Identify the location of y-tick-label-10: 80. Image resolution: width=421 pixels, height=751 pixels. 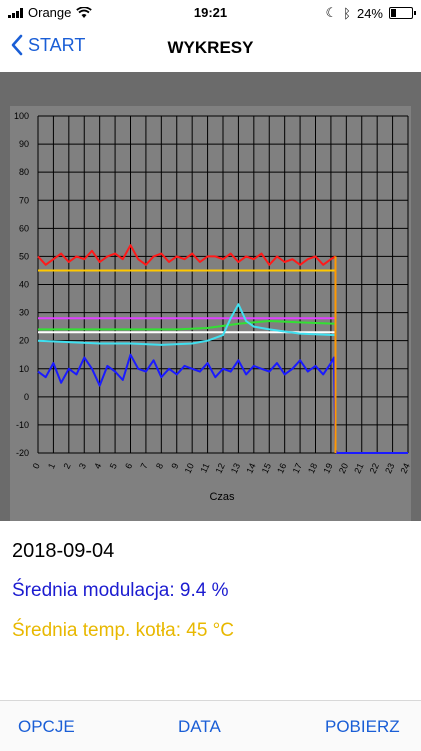
(24, 172).